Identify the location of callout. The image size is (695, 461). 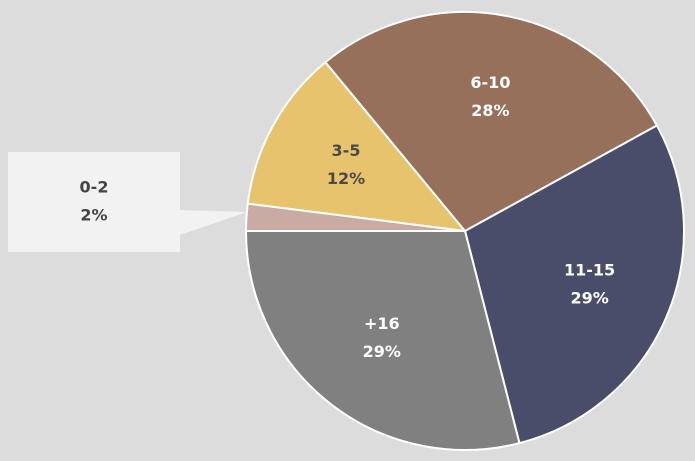
(127, 202).